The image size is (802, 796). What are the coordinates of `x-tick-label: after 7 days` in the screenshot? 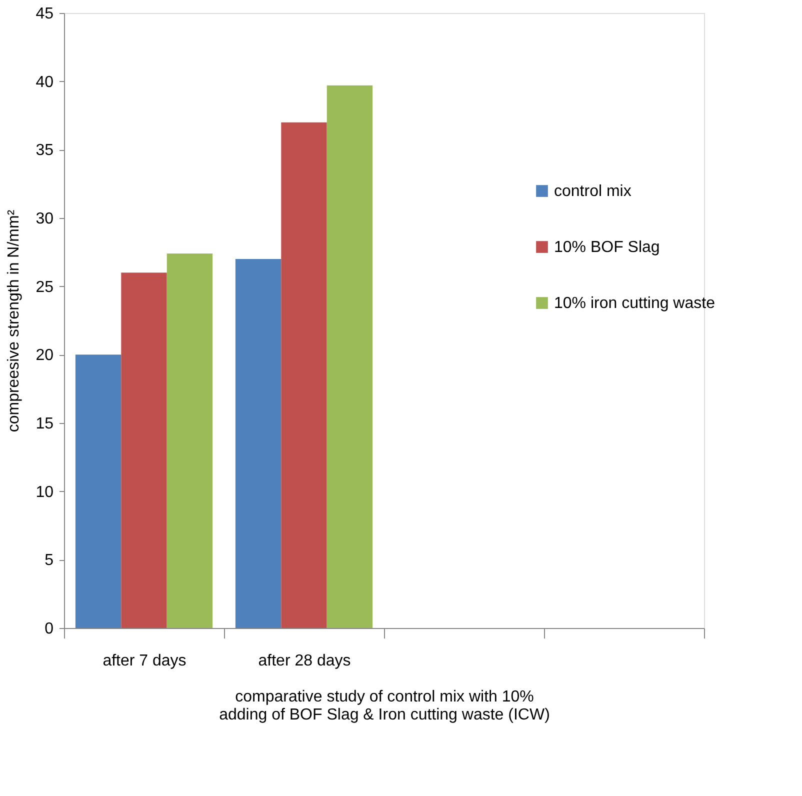 It's located at (144, 661).